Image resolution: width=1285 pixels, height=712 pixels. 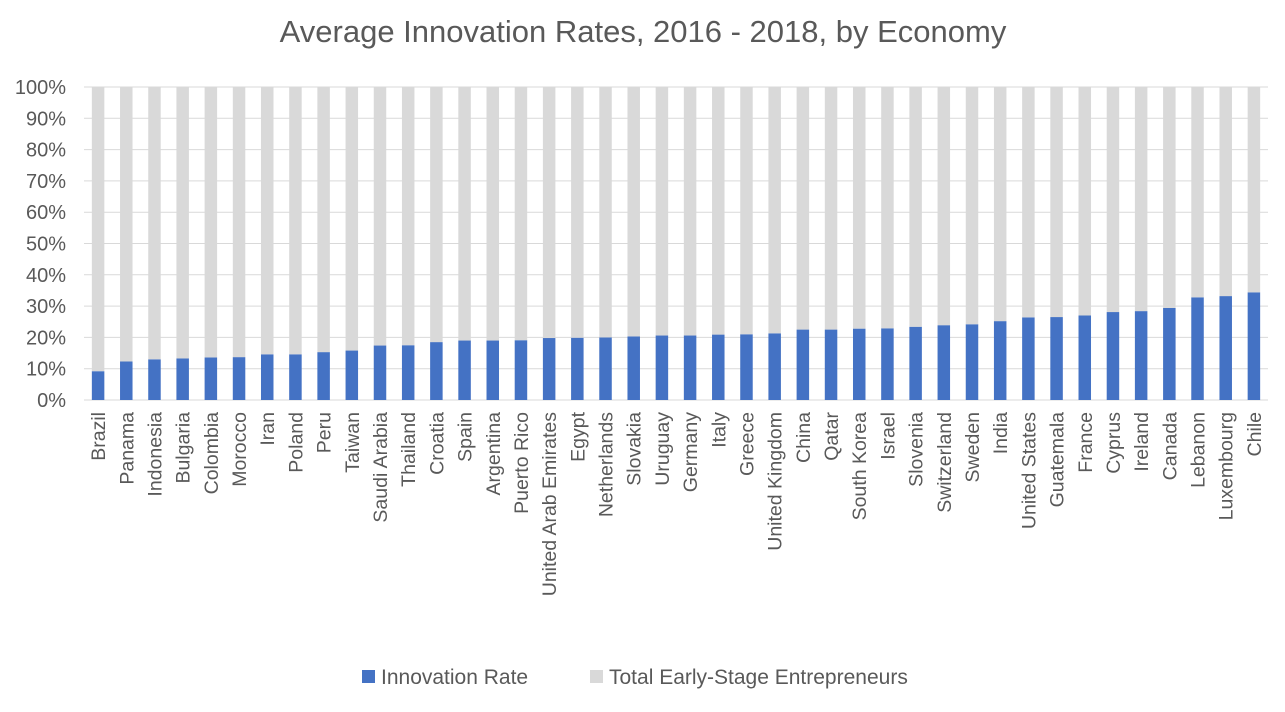 I want to click on x-tick-label: Netherlands, so click(x=607, y=464).